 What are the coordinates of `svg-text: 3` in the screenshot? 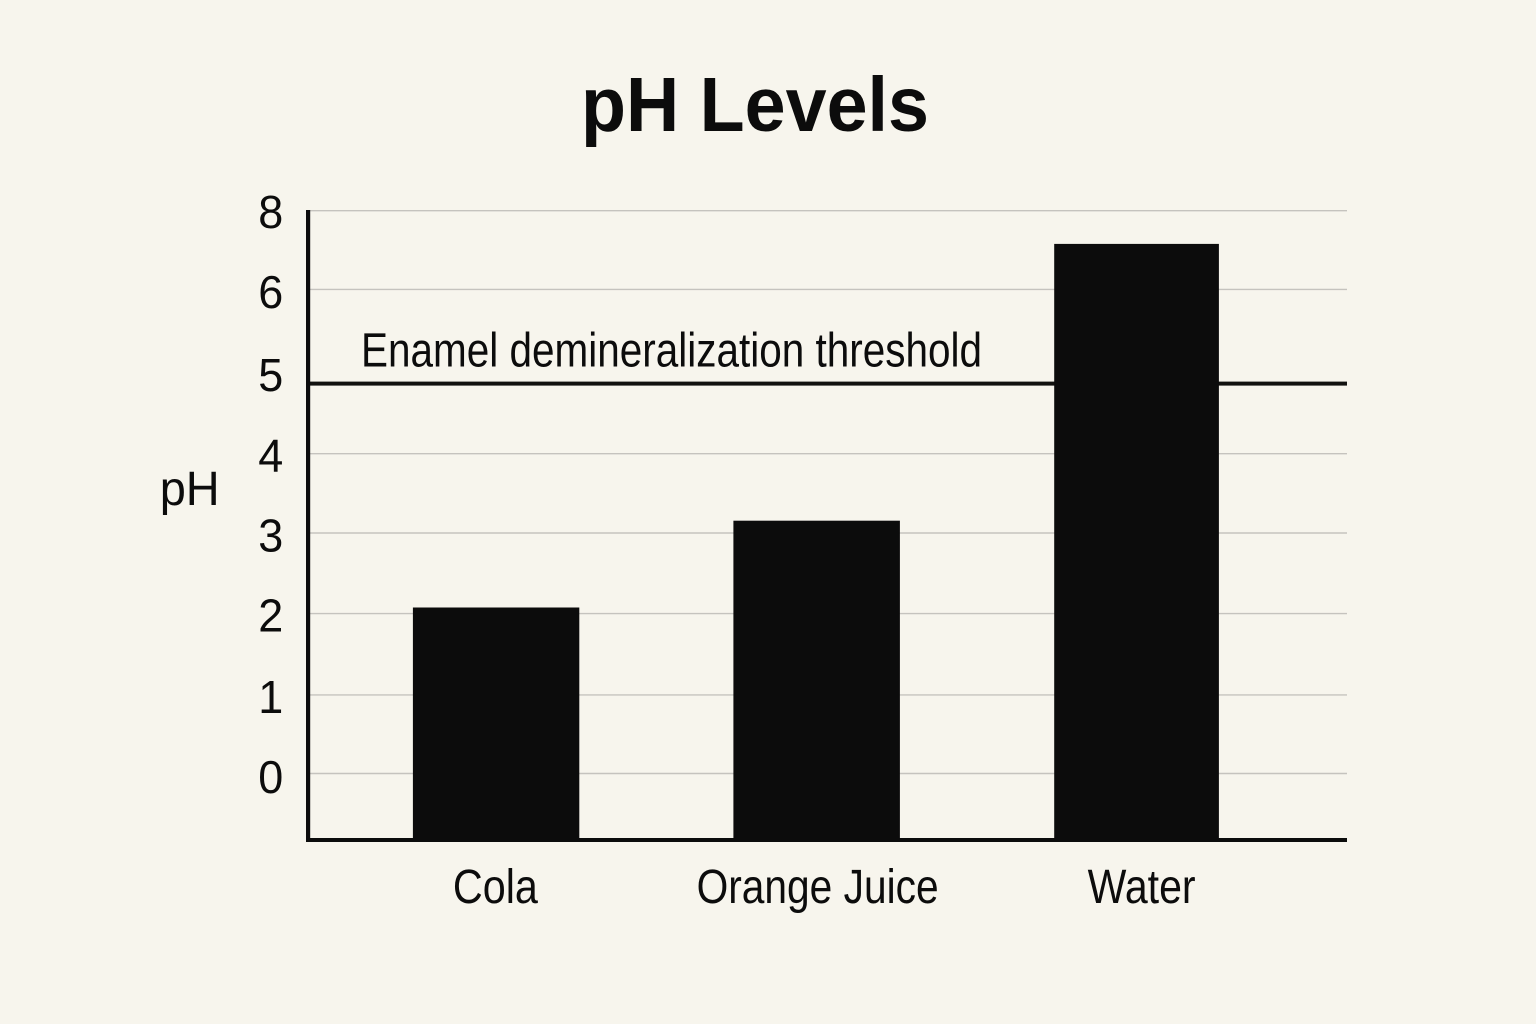 It's located at (270, 535).